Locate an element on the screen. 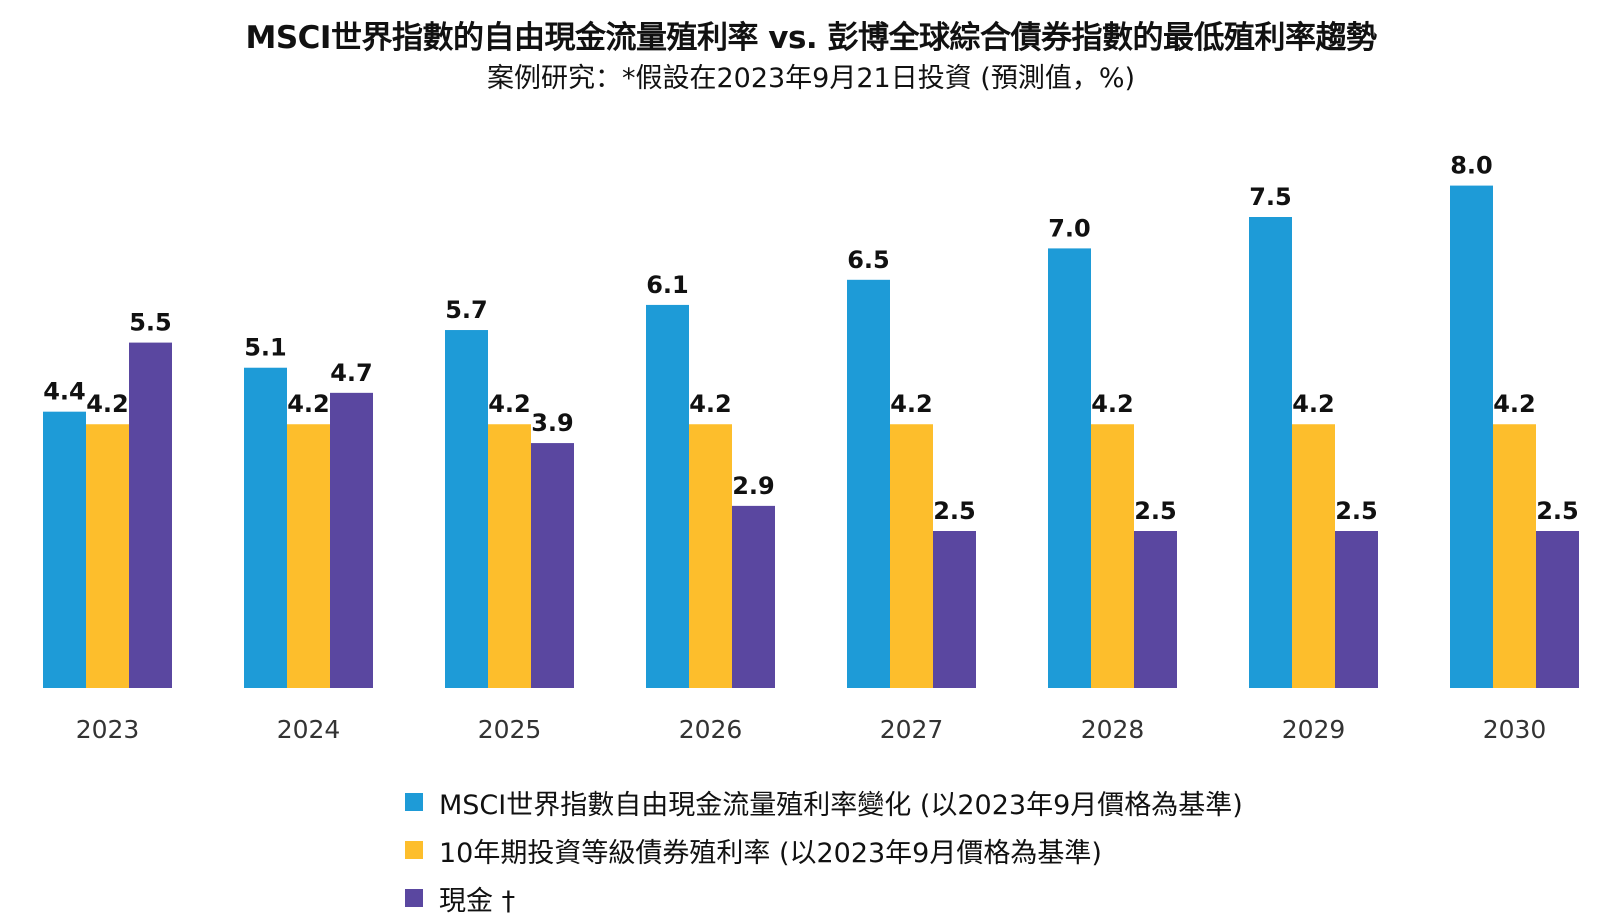 The height and width of the screenshot is (922, 1622). bar-bond-yield-2029 is located at coordinates (1313, 556).